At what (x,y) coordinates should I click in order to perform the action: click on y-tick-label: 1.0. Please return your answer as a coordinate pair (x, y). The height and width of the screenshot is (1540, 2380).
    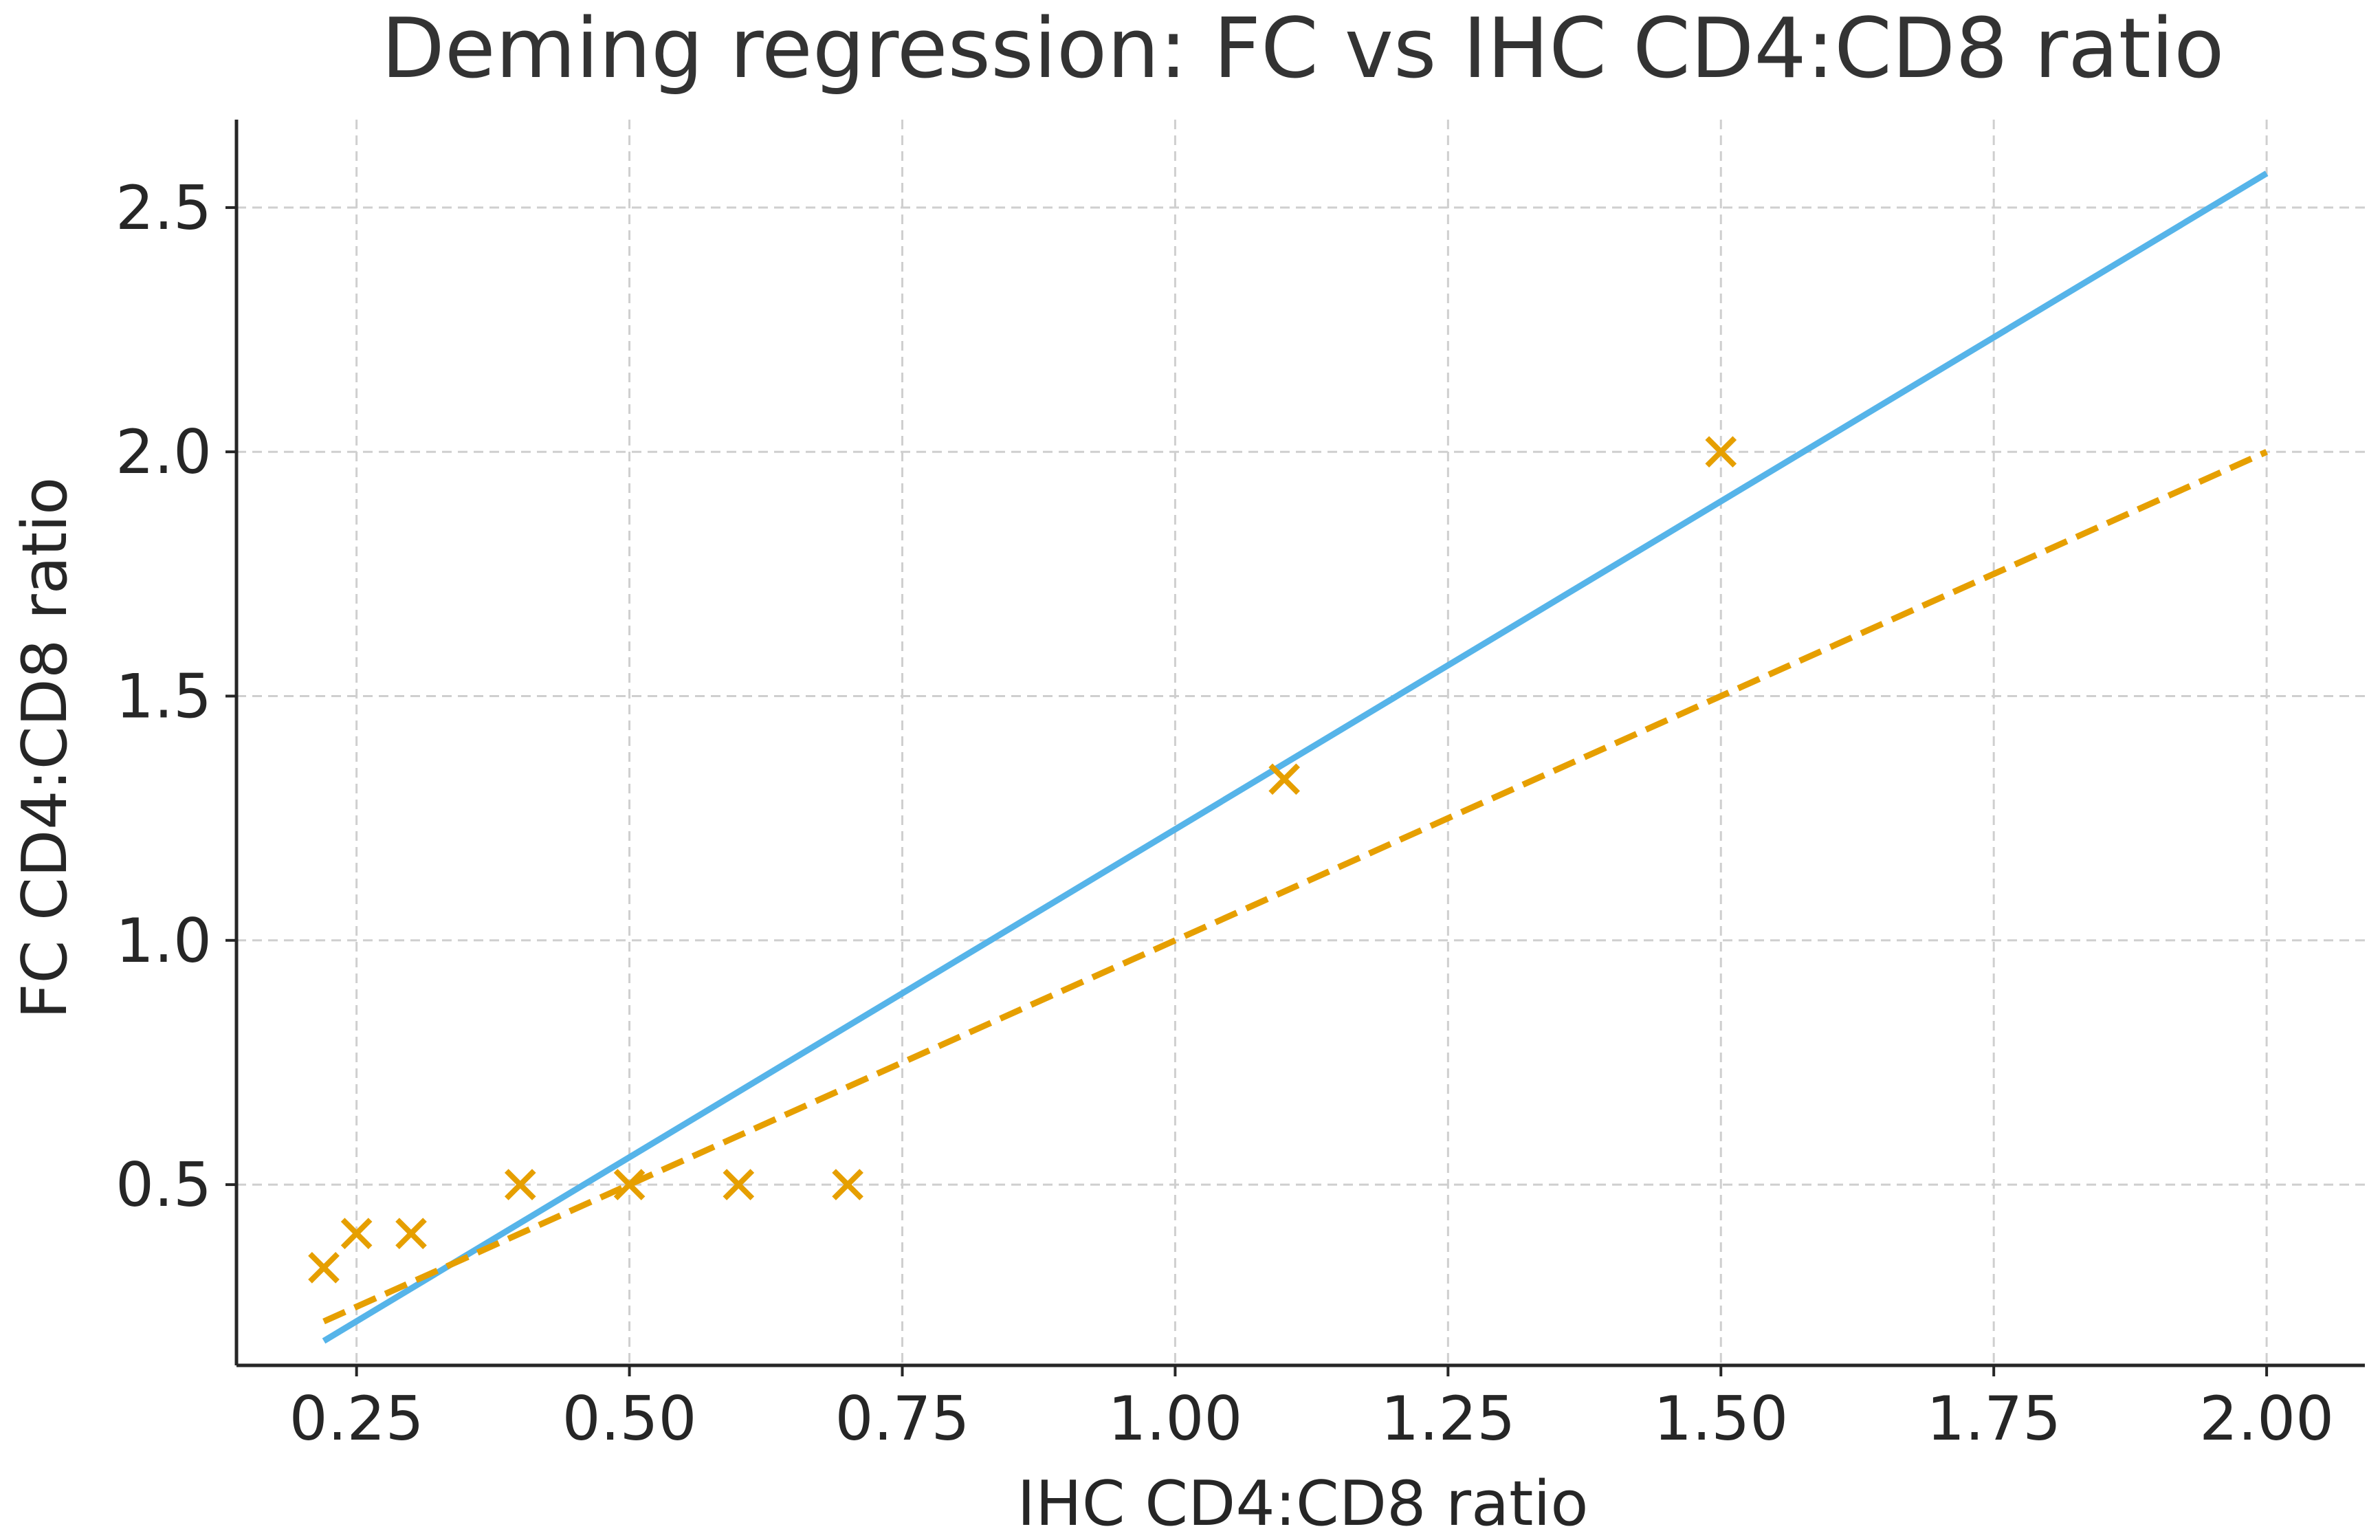
    Looking at the image, I should click on (163, 940).